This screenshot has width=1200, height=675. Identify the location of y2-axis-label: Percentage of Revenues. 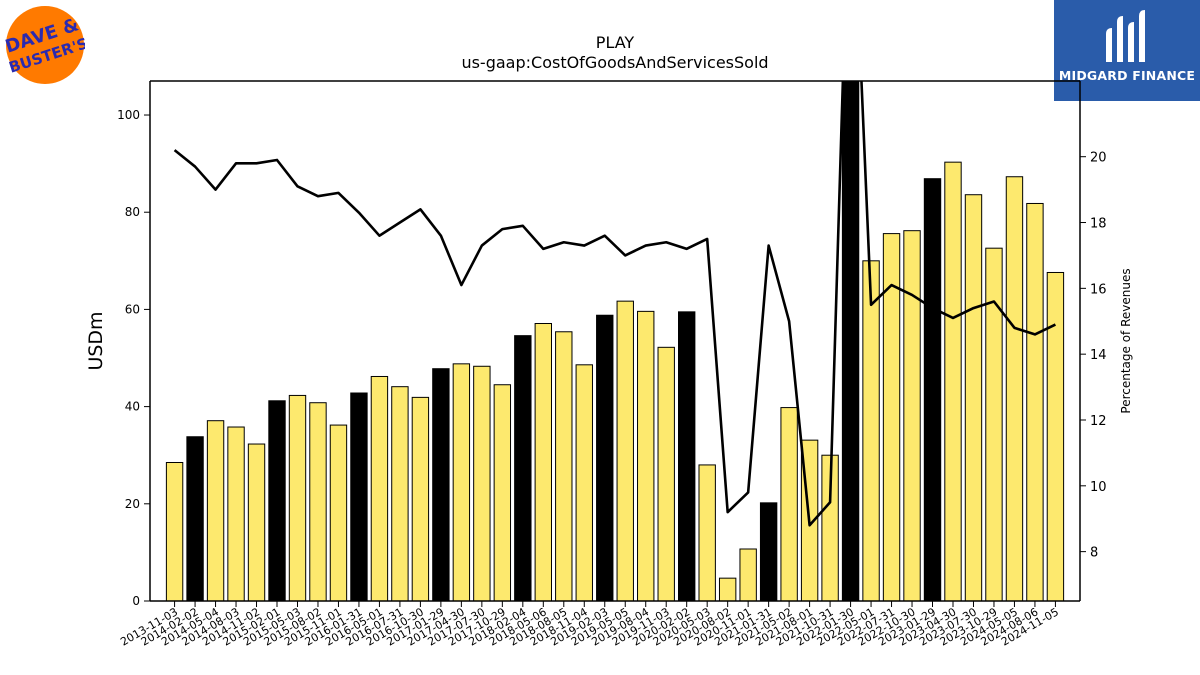
(1126, 340).